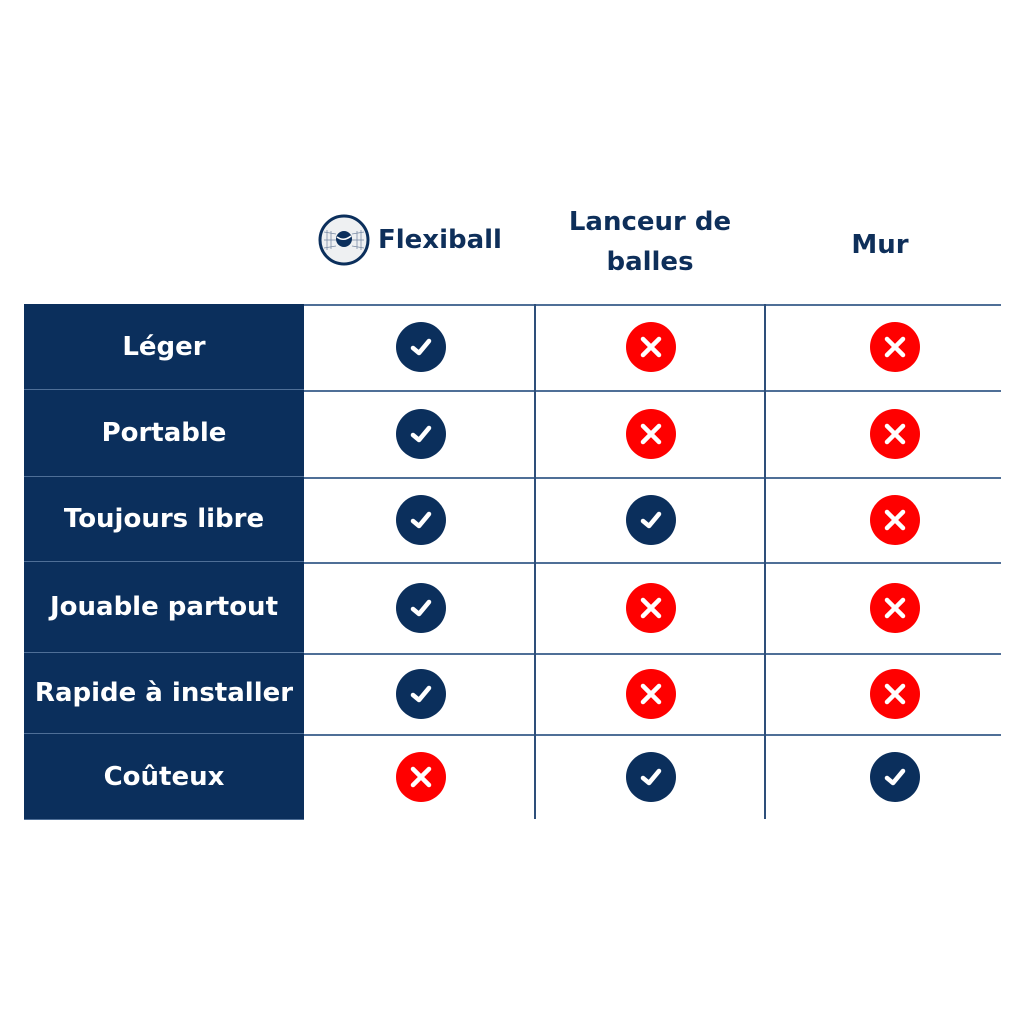 Image resolution: width=1024 pixels, height=1024 pixels. Describe the element at coordinates (164, 607) in the screenshot. I see `row-label: Jouable partout` at that location.